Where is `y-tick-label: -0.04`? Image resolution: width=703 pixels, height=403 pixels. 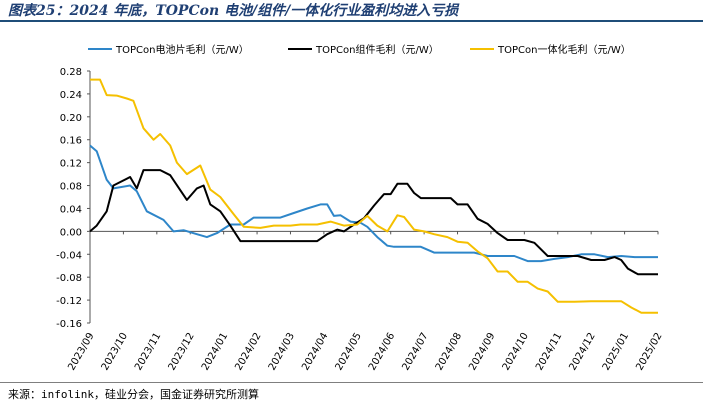 y-tick-label: -0.04 is located at coordinates (69, 255).